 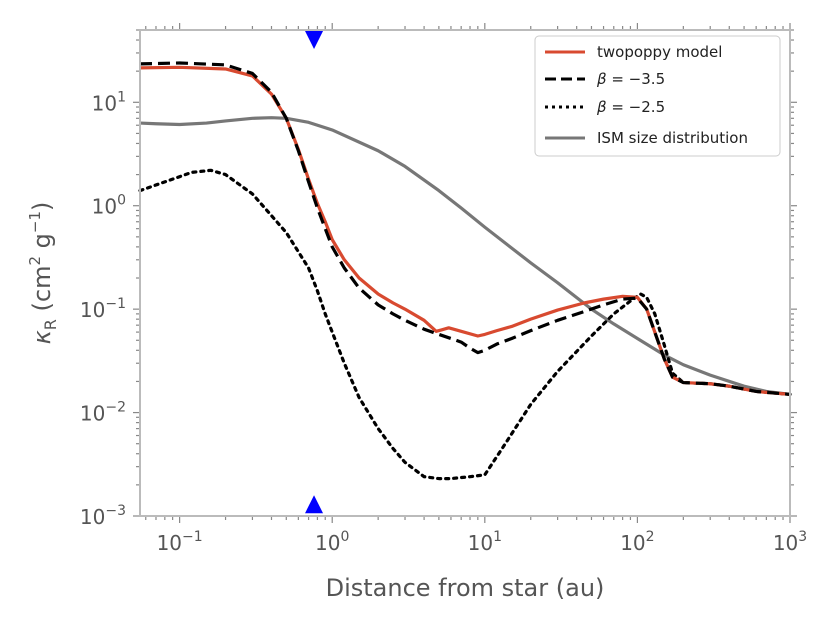 I want to click on y-tick-label: 10⁻³, so click(x=103, y=516).